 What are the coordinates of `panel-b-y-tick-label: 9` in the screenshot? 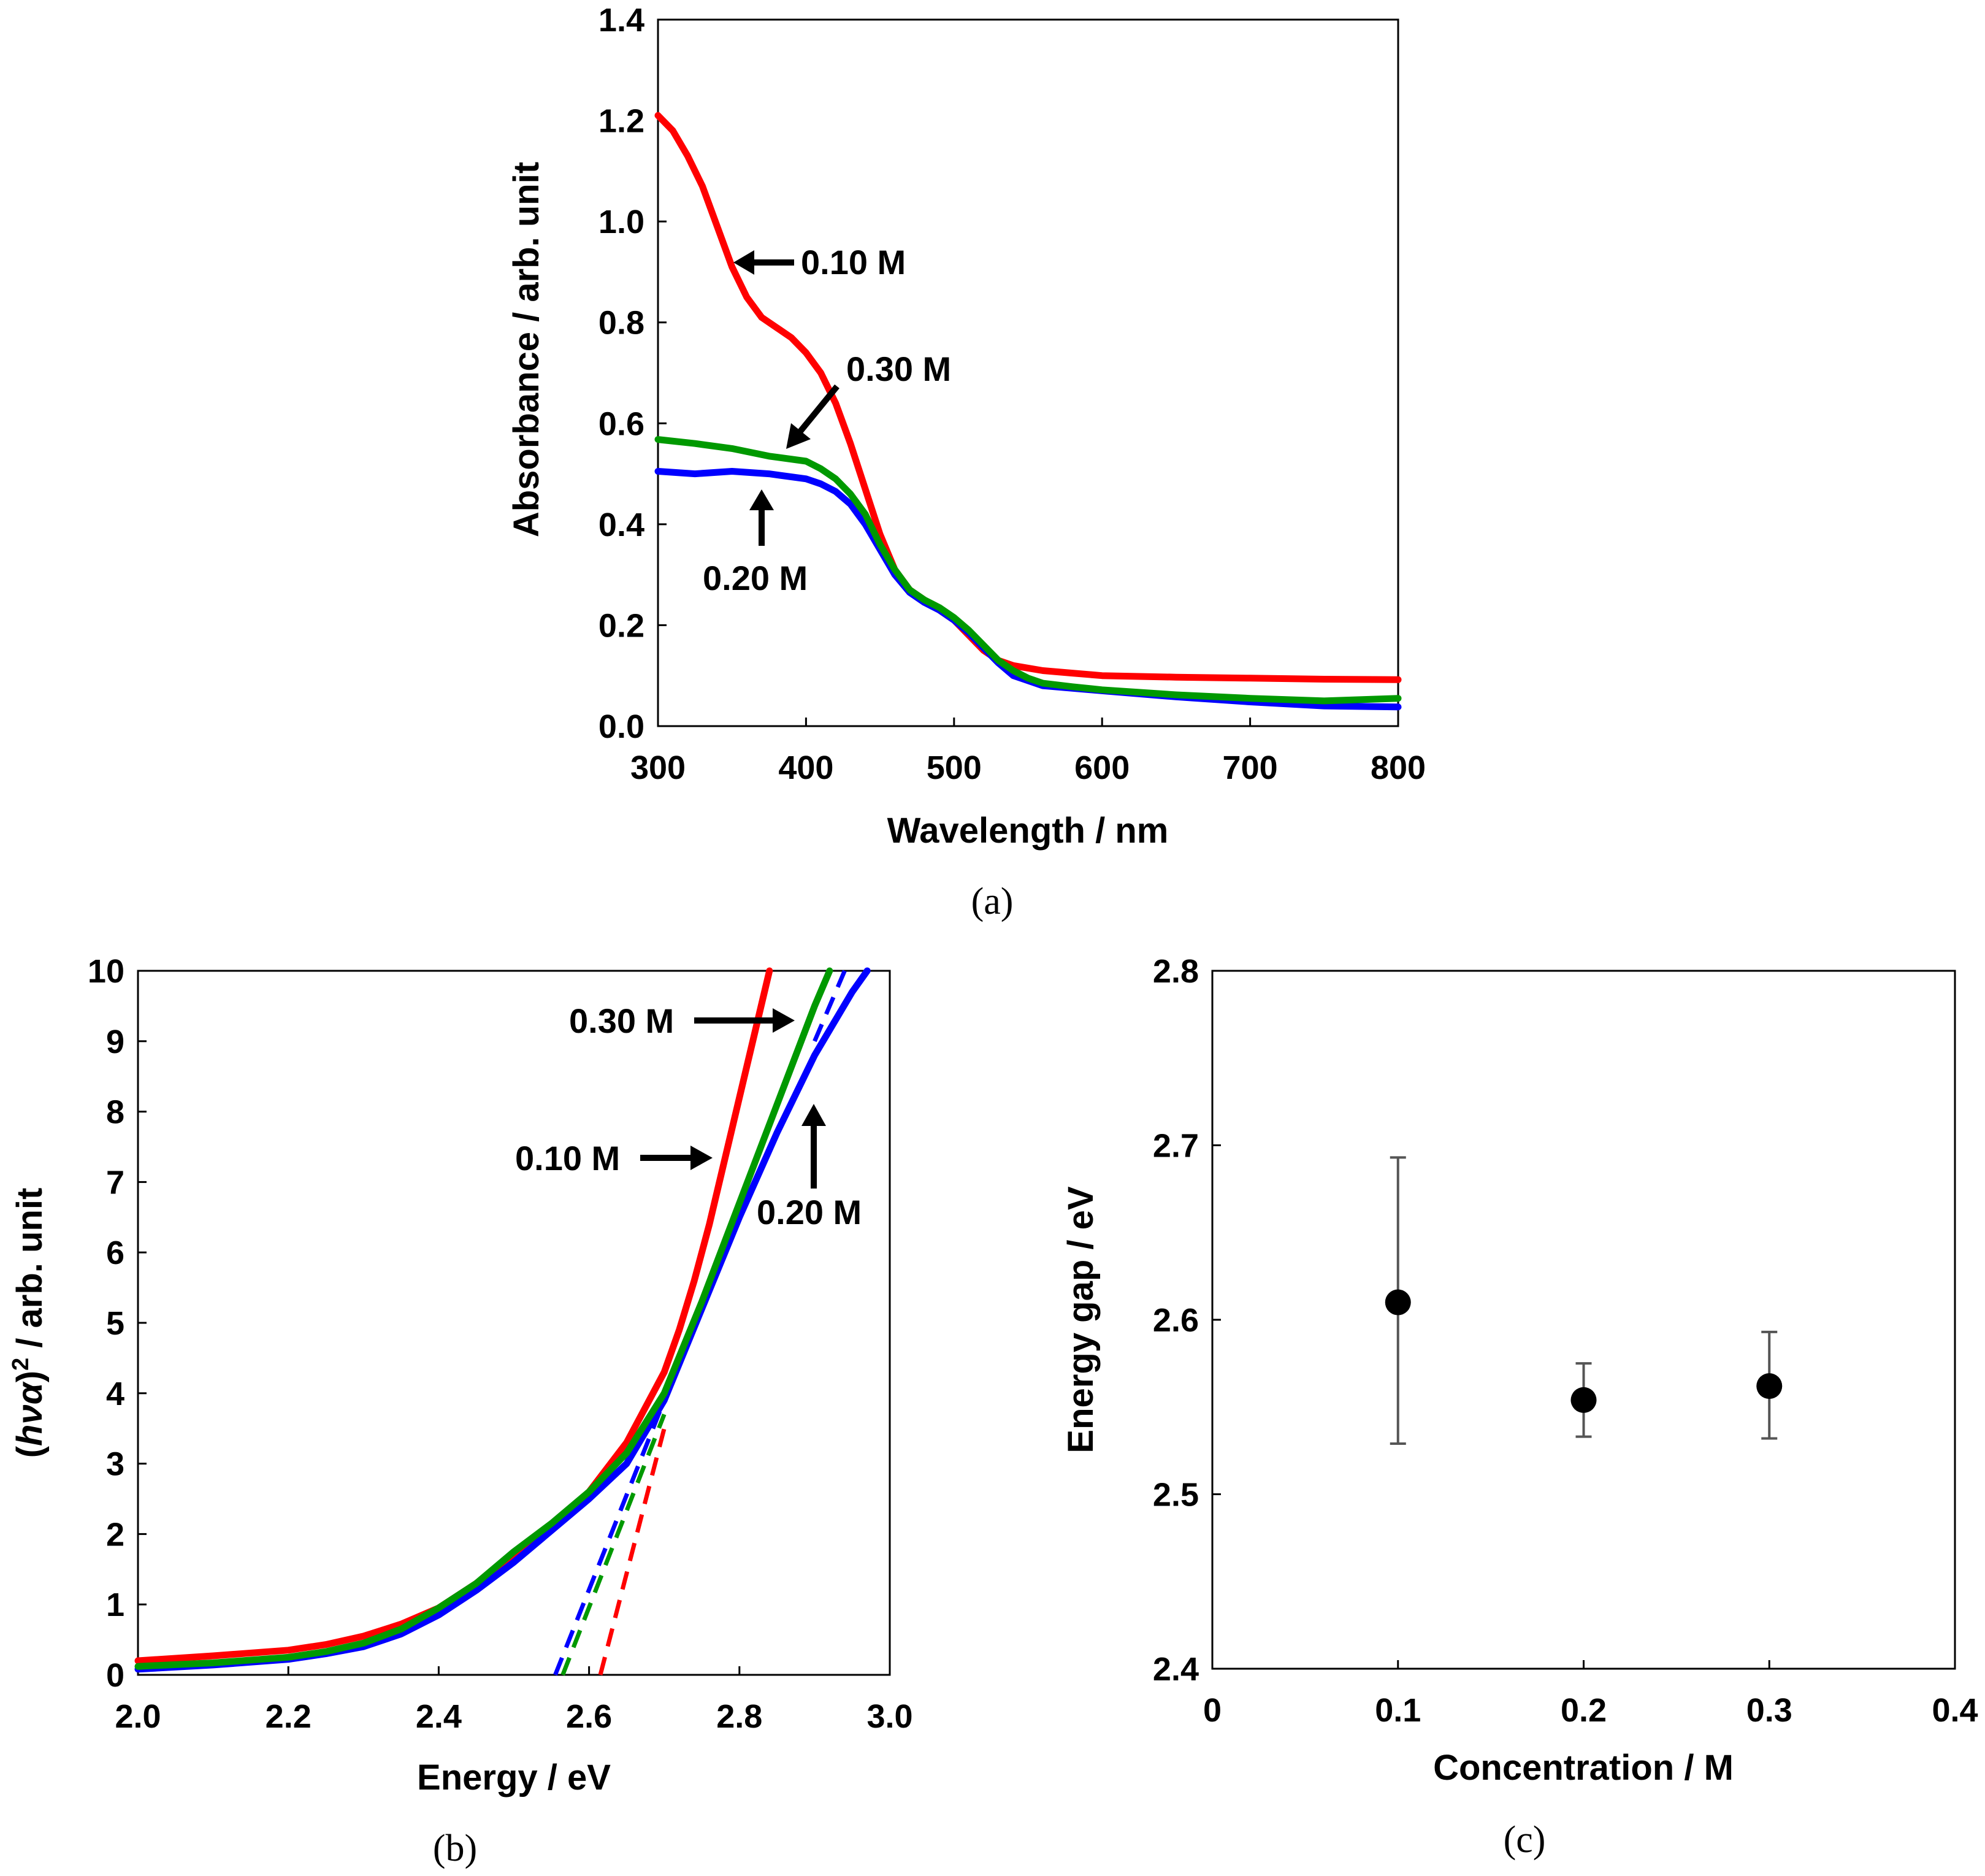 It's located at (115, 1042).